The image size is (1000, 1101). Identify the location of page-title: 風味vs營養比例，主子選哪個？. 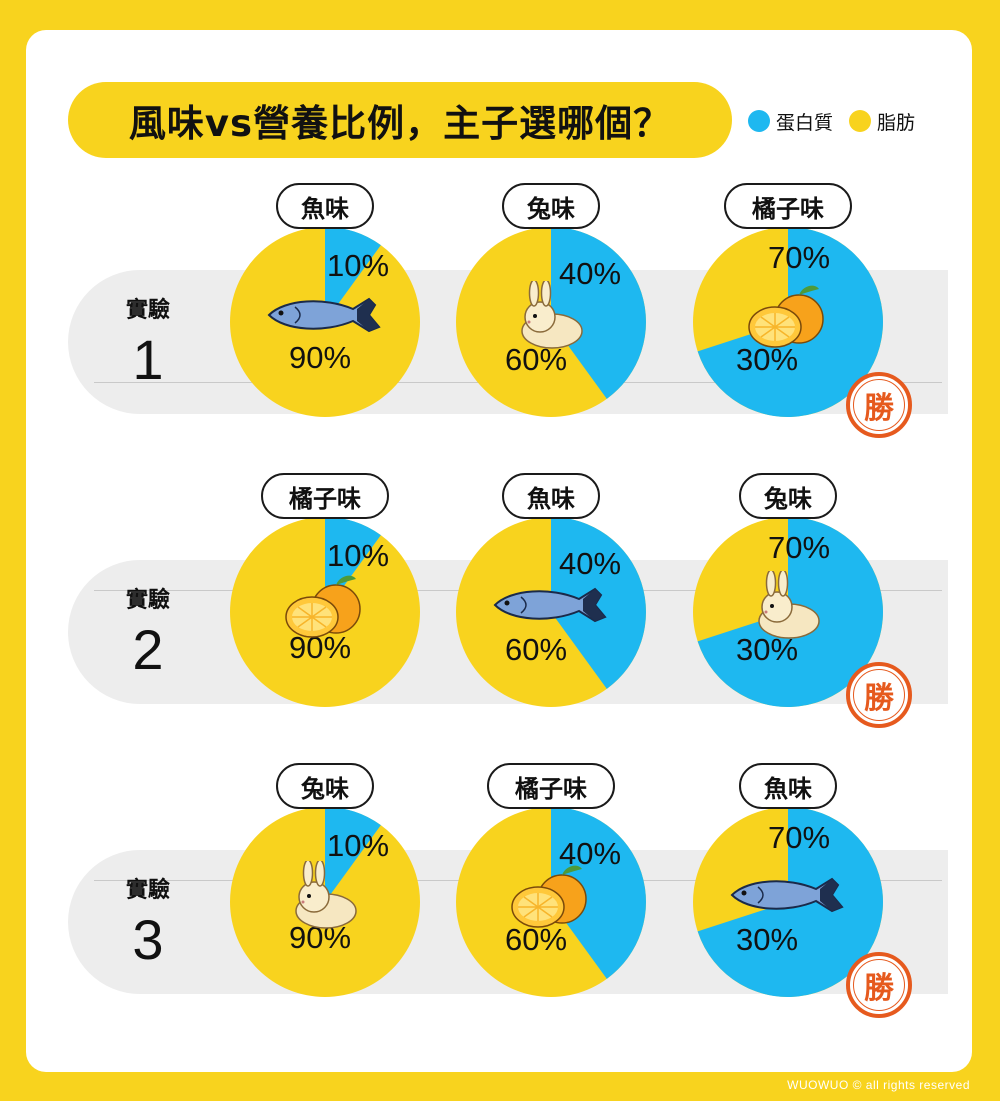
(400, 120).